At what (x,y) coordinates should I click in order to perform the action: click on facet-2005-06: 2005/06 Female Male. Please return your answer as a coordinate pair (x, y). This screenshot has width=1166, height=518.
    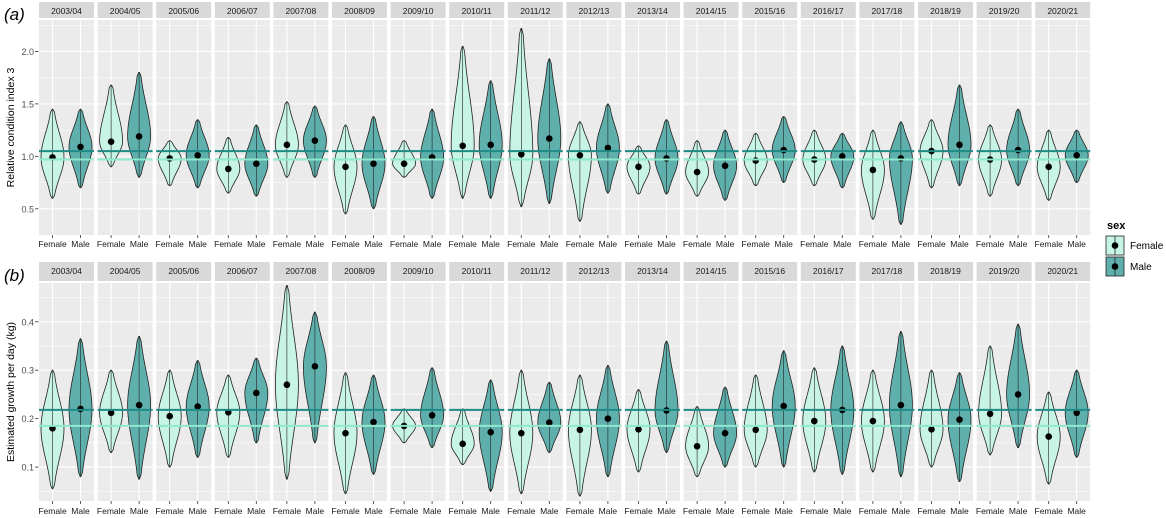
    Looking at the image, I should click on (184, 125).